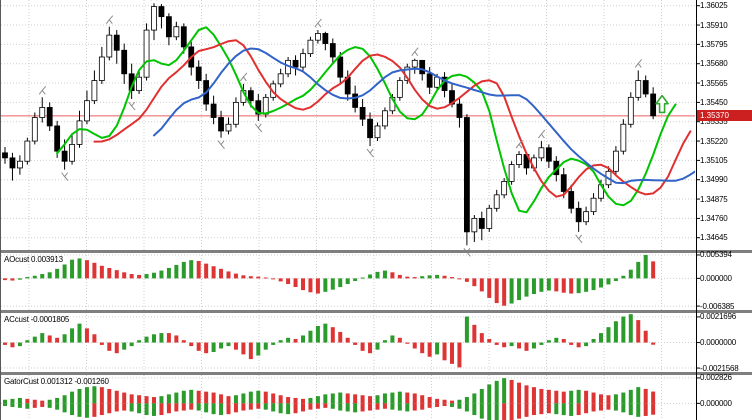 This screenshot has height=420, width=752. Describe the element at coordinates (714, 122) in the screenshot. I see `price-tick-label: 1.35335` at that location.